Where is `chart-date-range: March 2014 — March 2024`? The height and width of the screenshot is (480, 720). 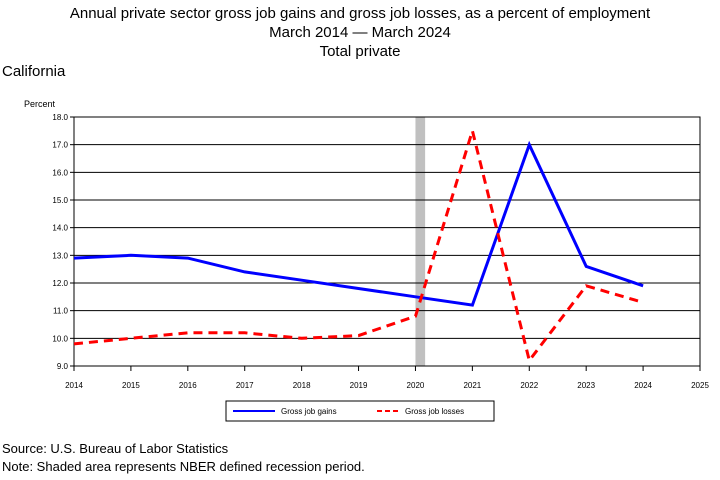 chart-date-range: March 2014 — March 2024 is located at coordinates (360, 32).